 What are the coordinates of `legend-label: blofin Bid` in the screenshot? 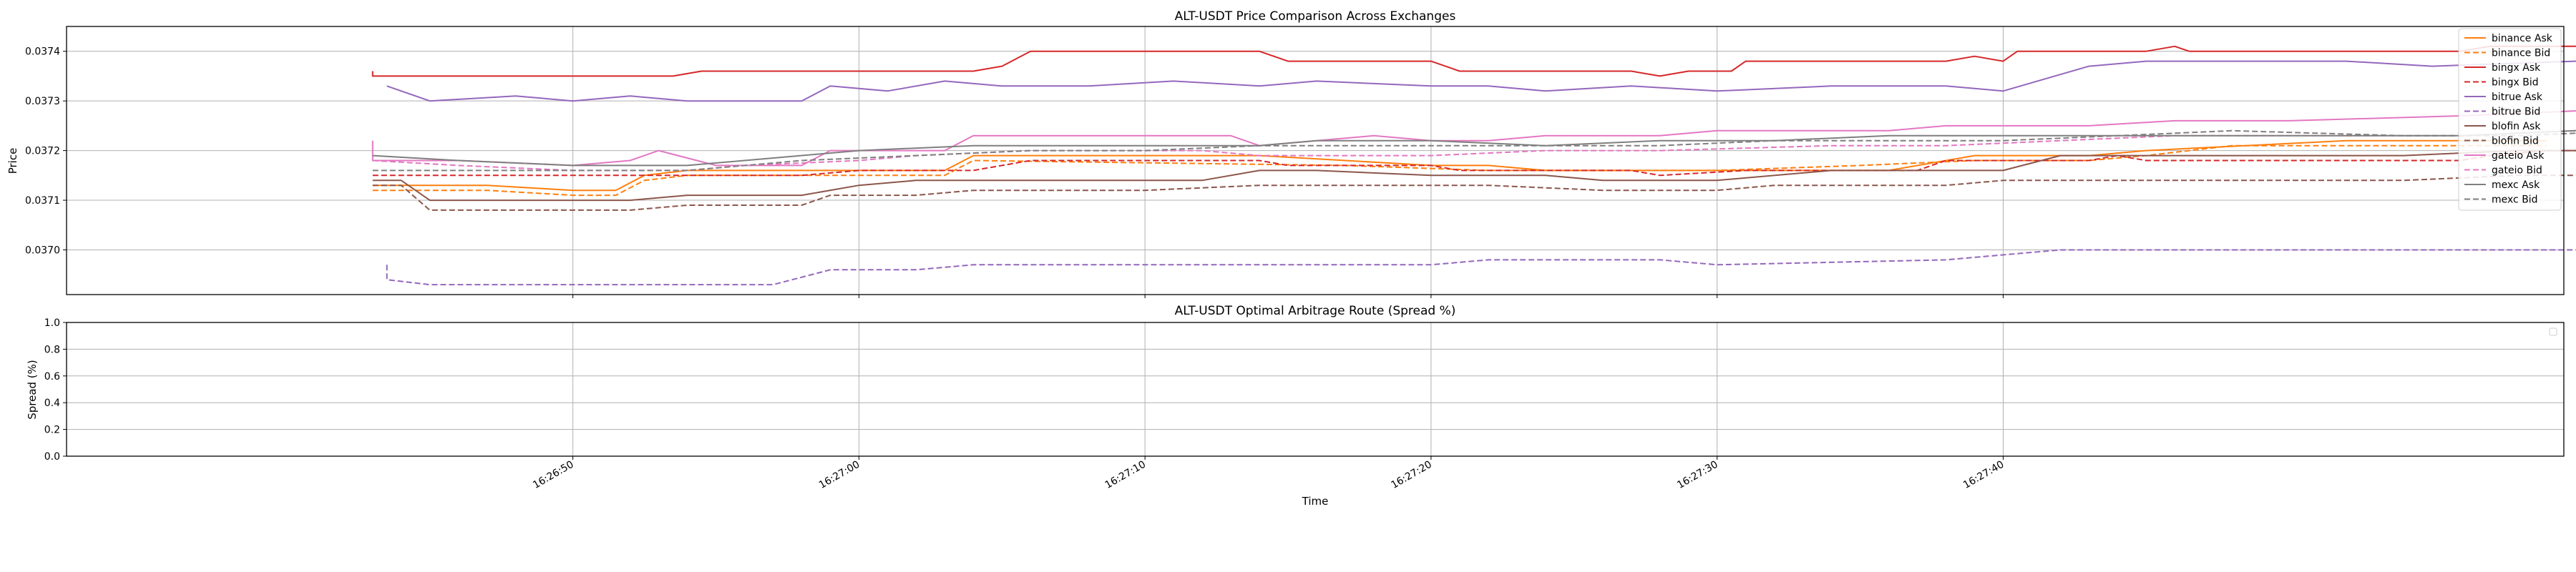 It's located at (2515, 141).